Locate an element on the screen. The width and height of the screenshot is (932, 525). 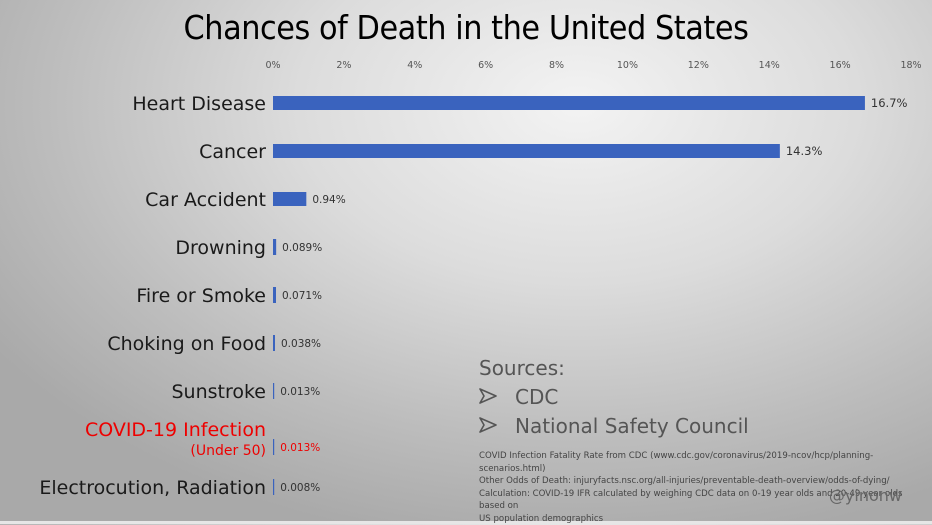
x-tick-label: 8% is located at coordinates (556, 65).